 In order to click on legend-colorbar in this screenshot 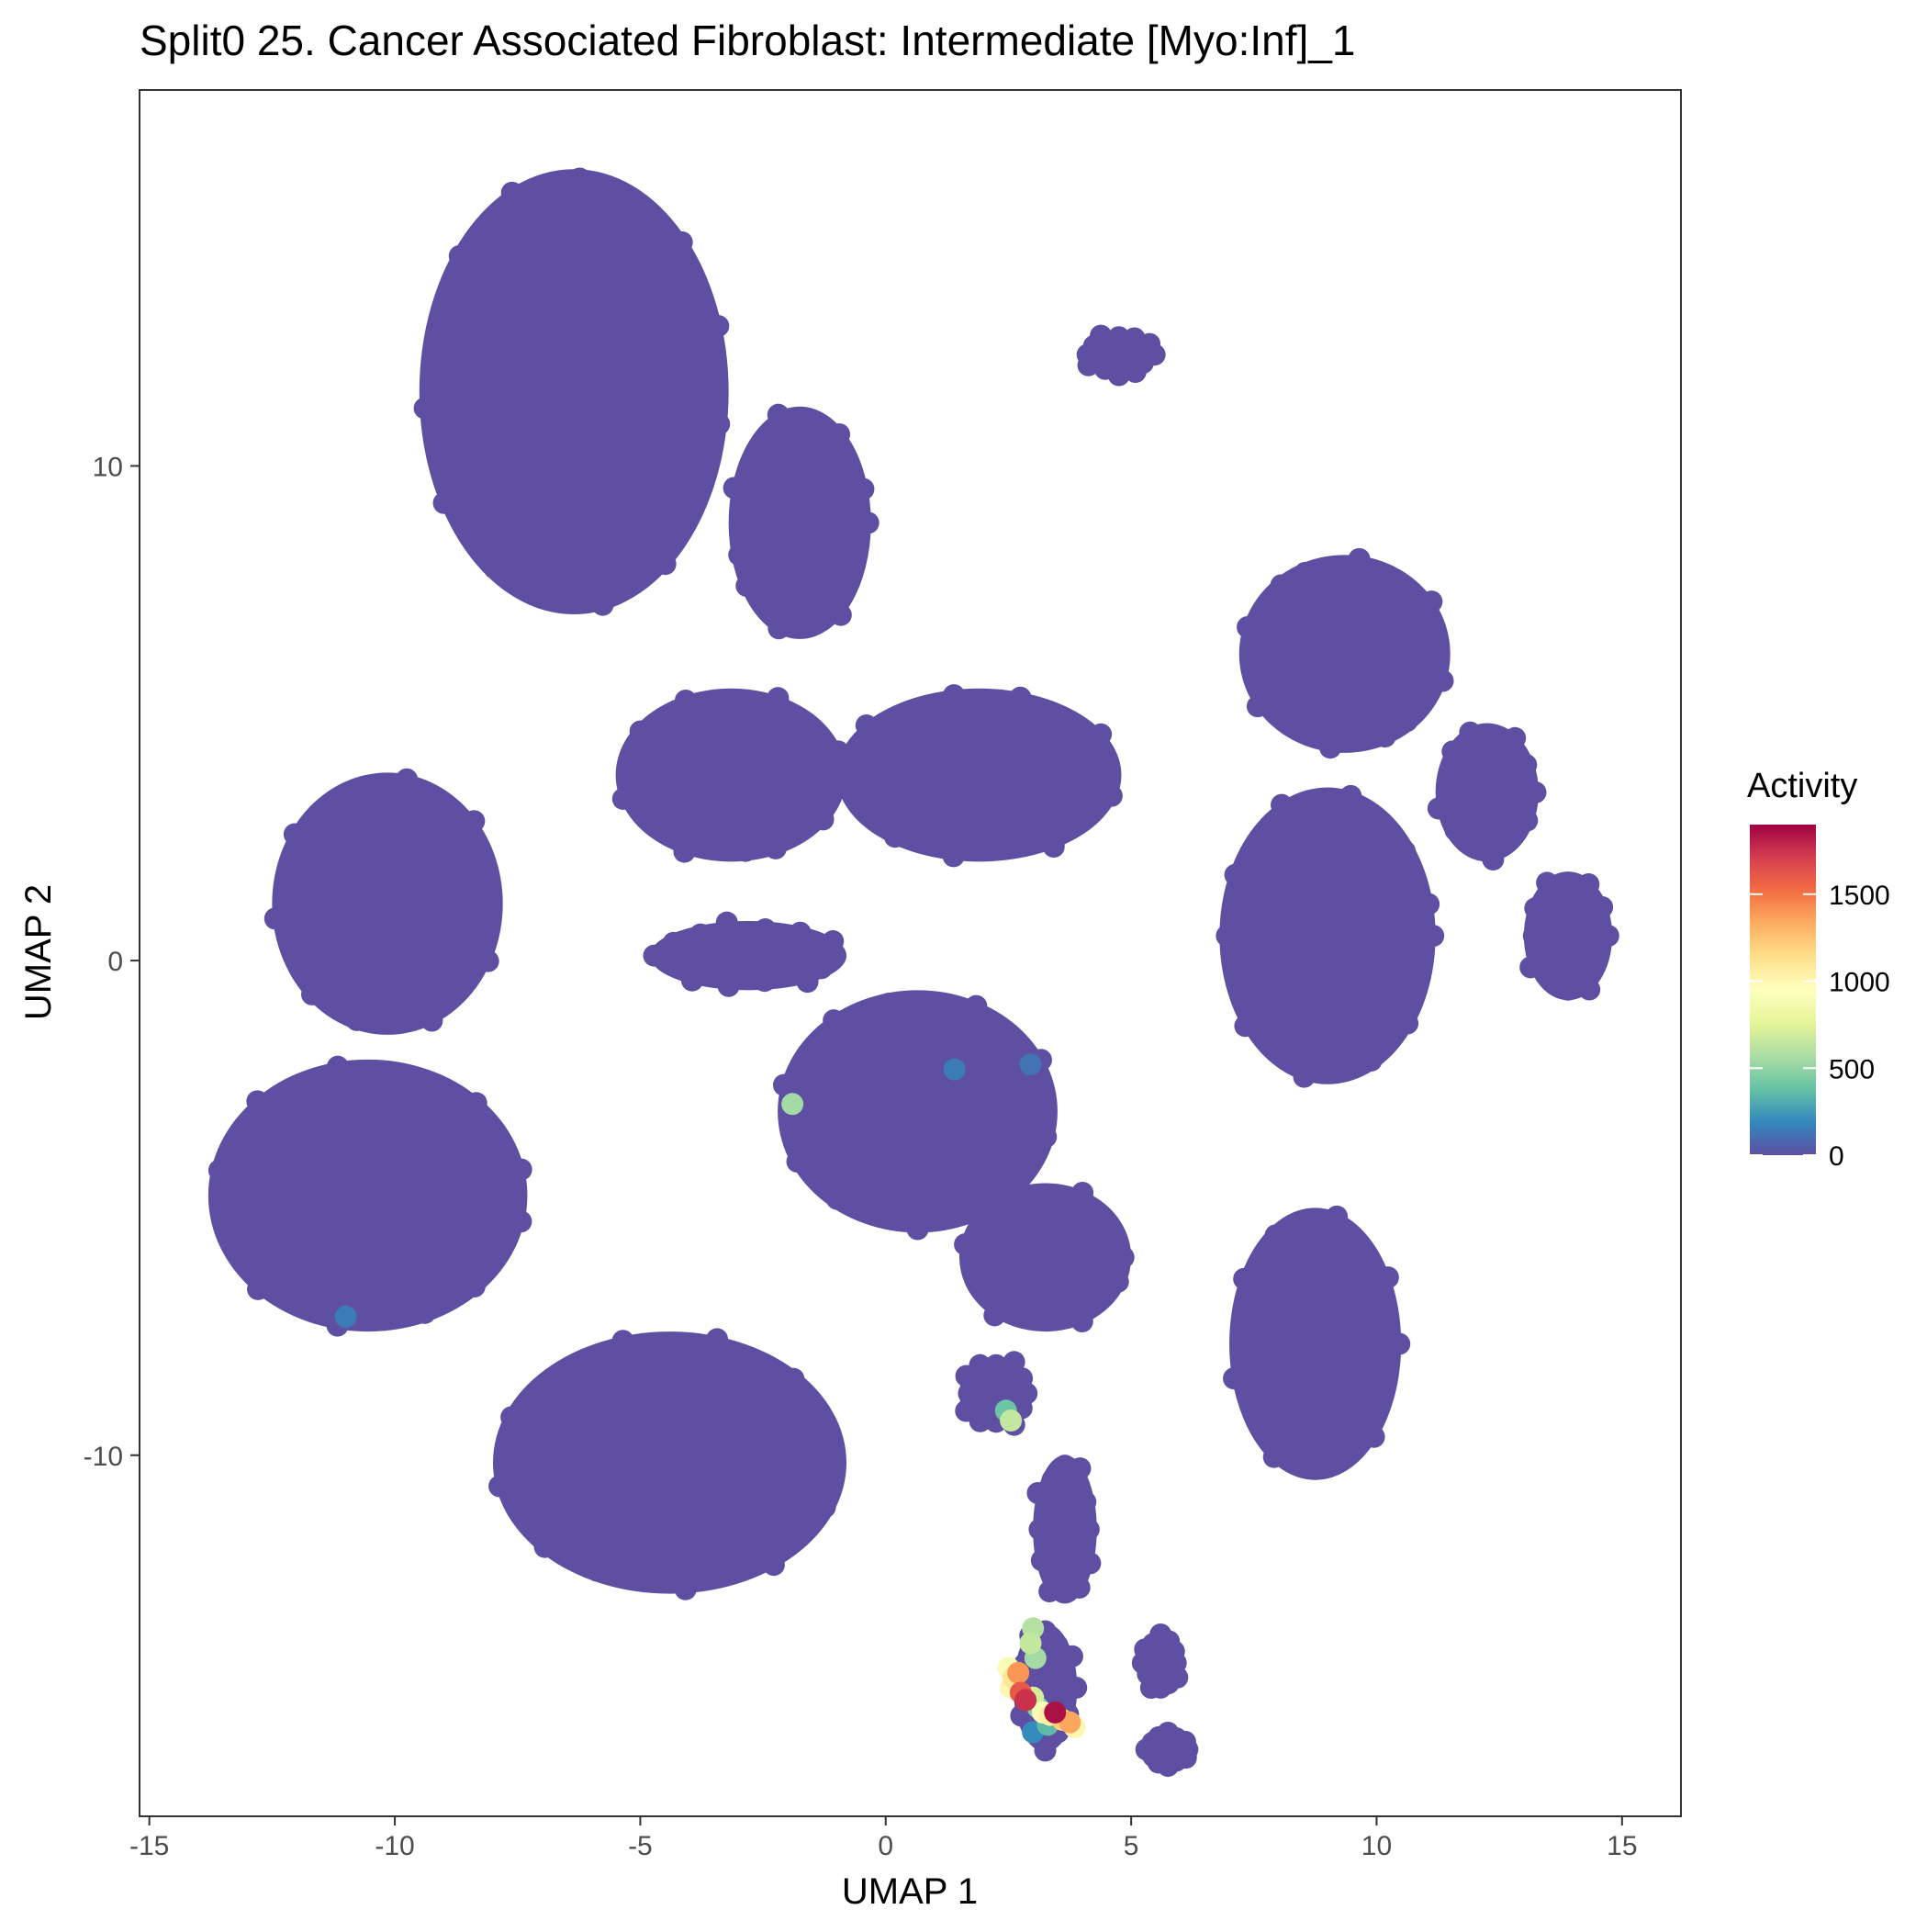, I will do `click(1783, 990)`.